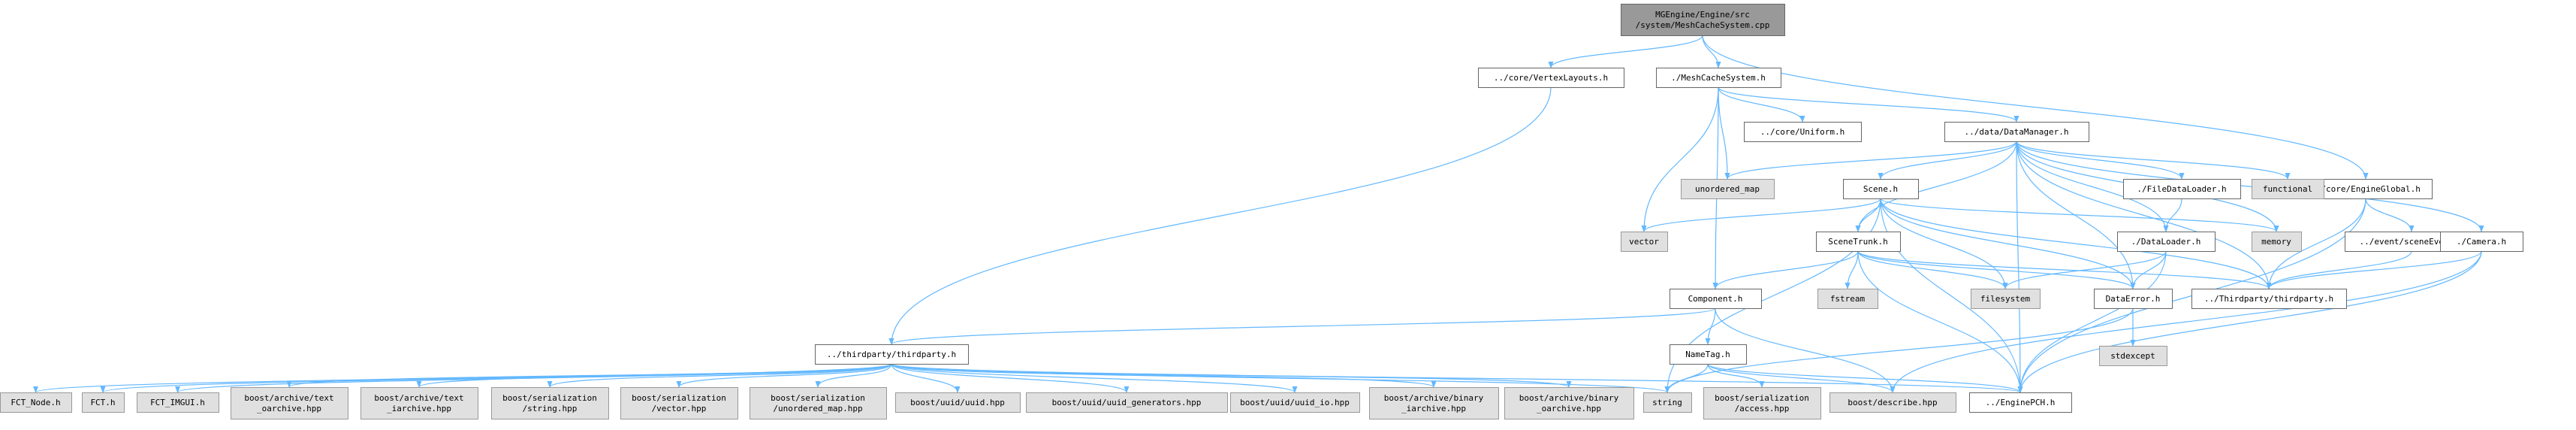 This screenshot has width=2576, height=430. I want to click on node-filedataloader: ./FileDataLoader.h, so click(2182, 189).